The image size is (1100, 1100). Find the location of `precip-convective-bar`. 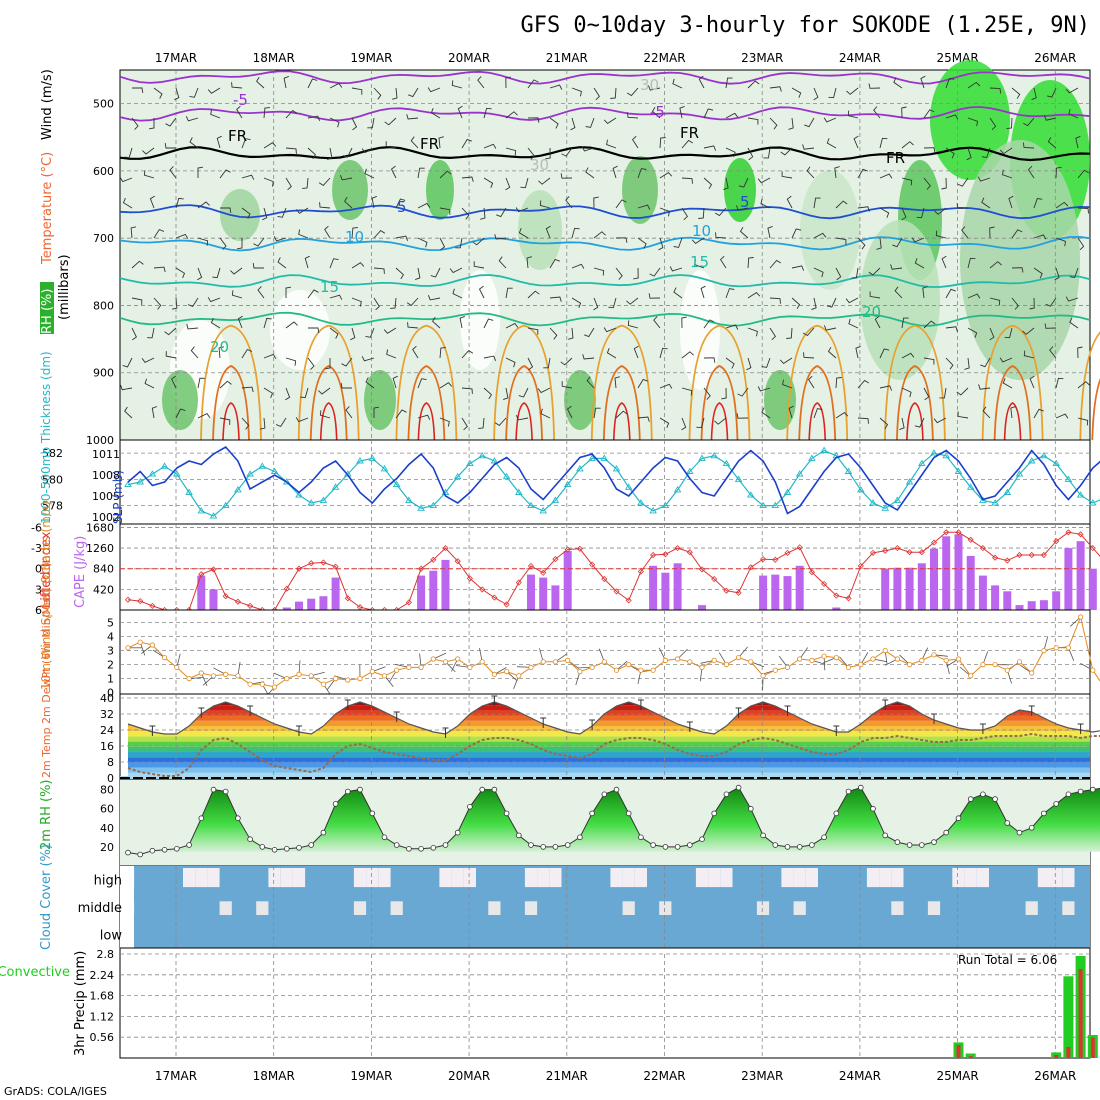

precip-convective-bar is located at coordinates (970, 1057).